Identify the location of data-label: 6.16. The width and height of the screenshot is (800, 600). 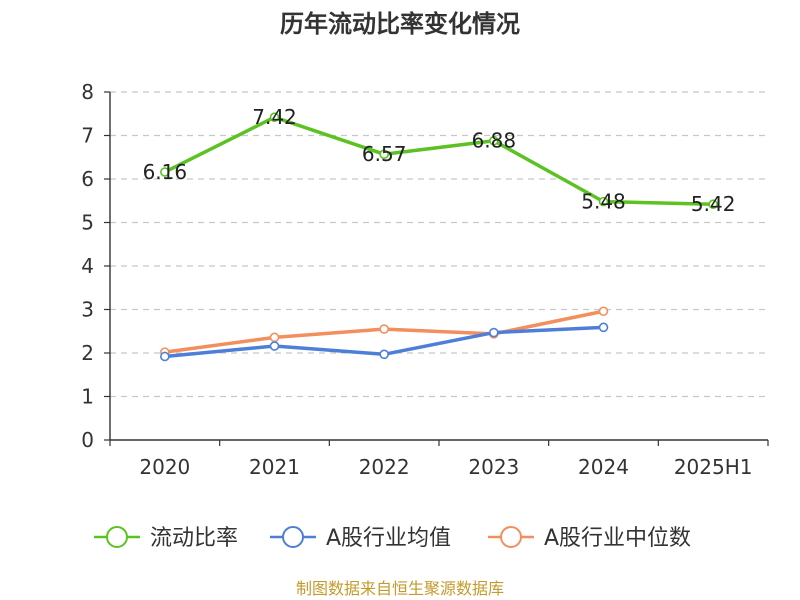
(165, 172).